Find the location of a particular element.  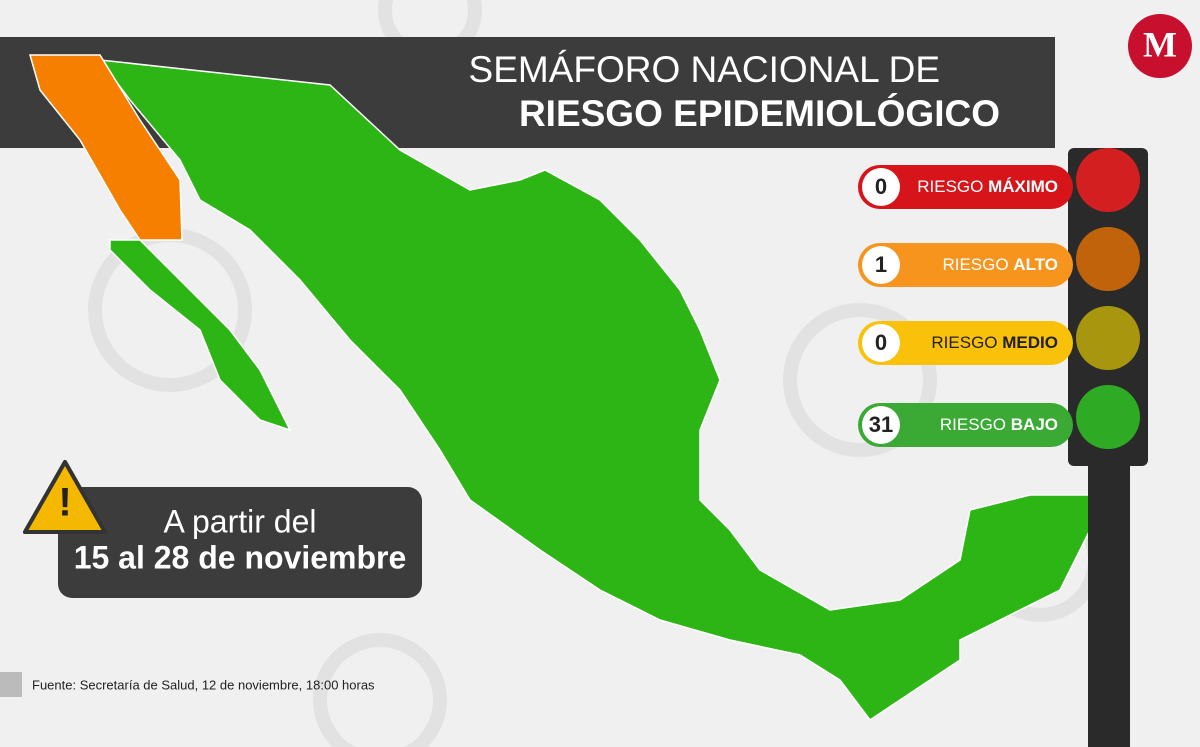

legend-count: 1 is located at coordinates (881, 264).